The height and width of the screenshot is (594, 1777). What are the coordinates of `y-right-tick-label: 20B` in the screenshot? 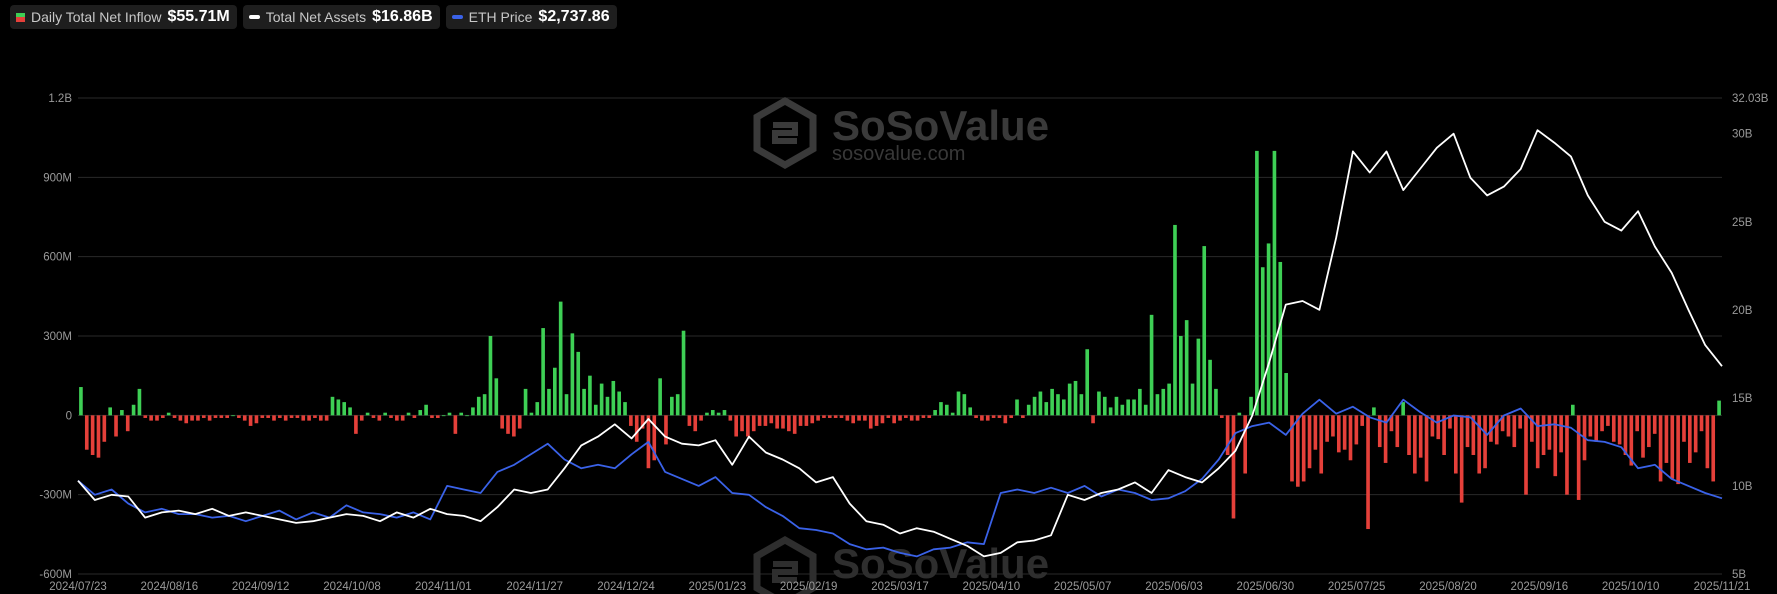 It's located at (1742, 311).